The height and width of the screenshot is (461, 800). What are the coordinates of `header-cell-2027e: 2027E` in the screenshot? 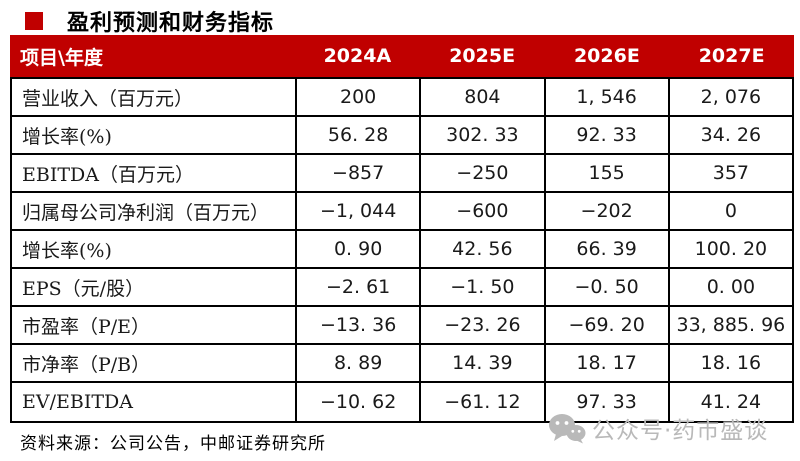 It's located at (731, 56).